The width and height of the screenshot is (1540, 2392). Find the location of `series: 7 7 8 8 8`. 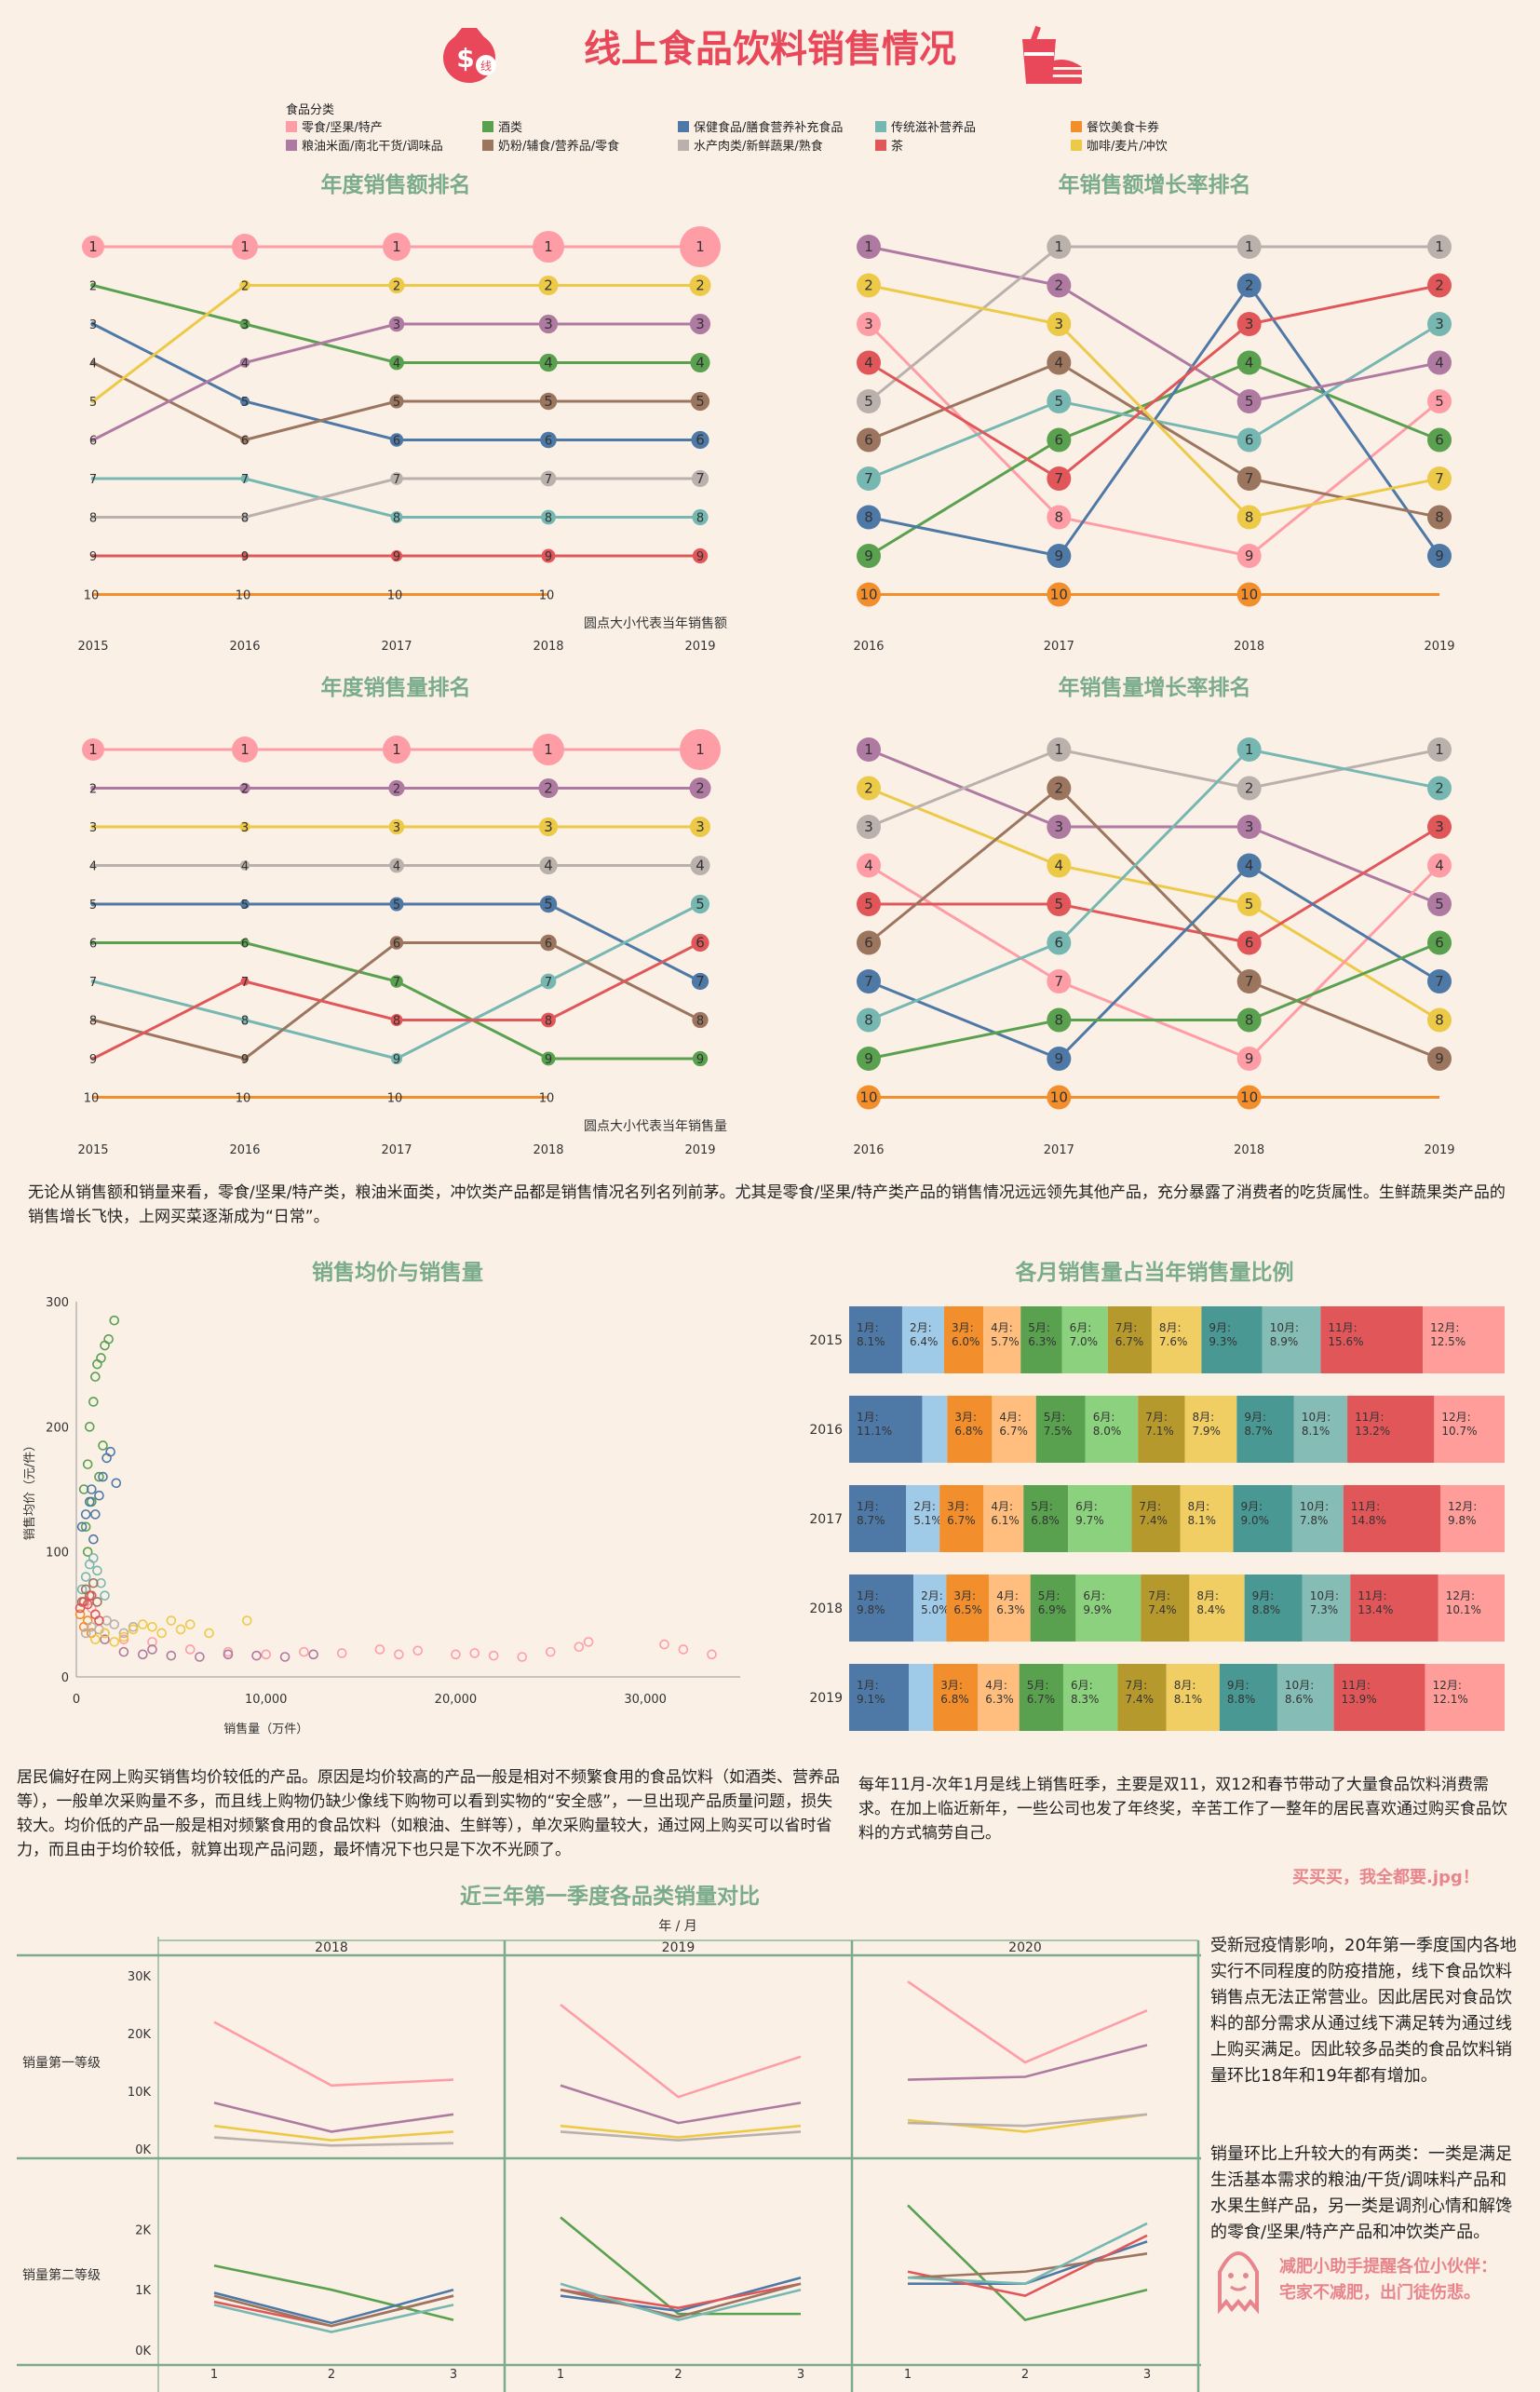

series: 7 7 8 8 8 is located at coordinates (399, 499).